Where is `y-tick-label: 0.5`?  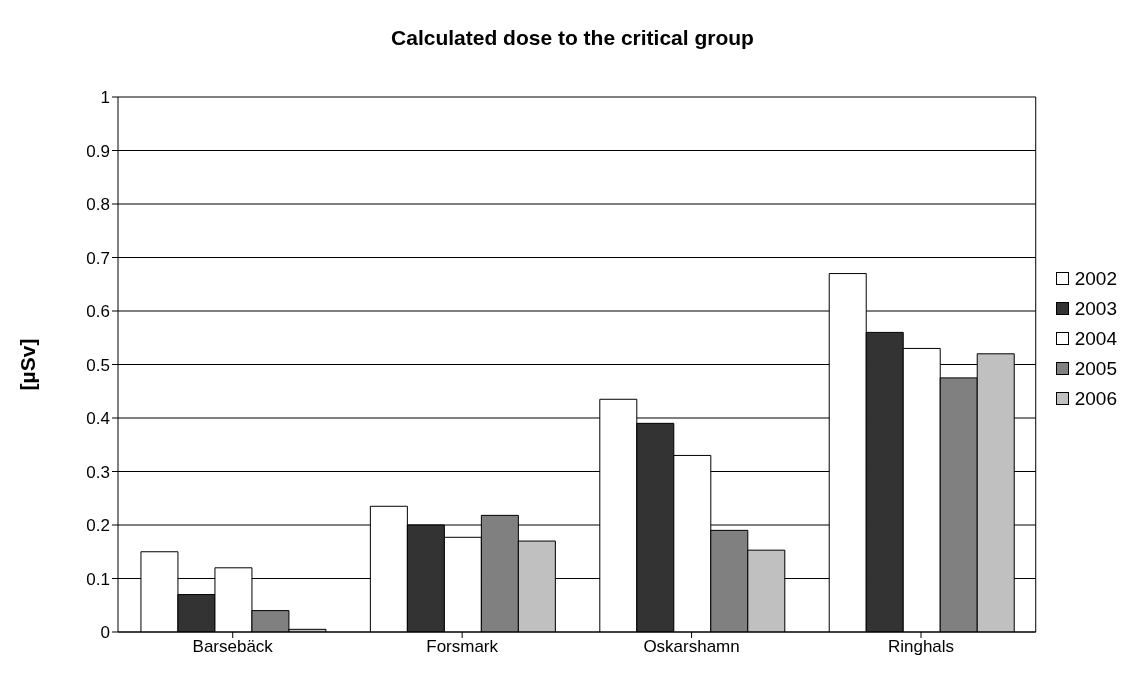
y-tick-label: 0.5 is located at coordinates (98, 365).